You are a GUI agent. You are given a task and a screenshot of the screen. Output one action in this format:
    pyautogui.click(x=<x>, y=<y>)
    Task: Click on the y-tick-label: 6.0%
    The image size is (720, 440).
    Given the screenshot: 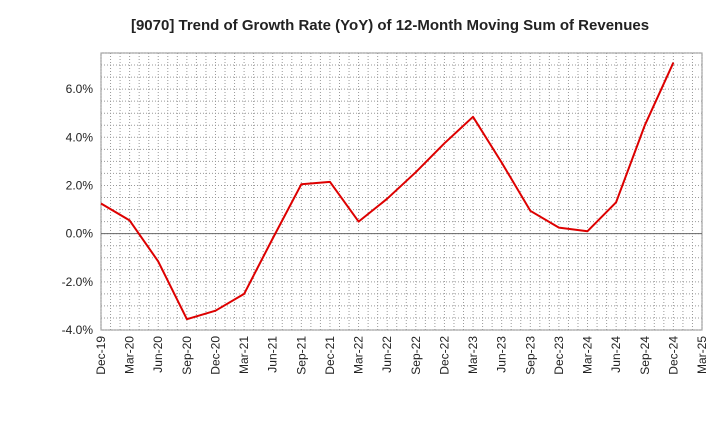 What is the action you would take?
    pyautogui.click(x=80, y=89)
    